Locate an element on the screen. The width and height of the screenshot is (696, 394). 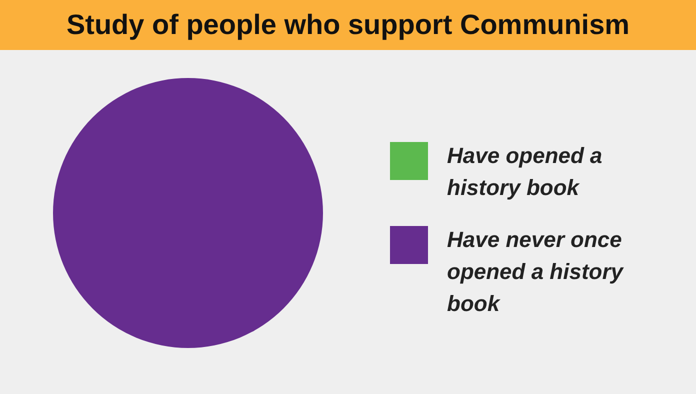
legend-label: Have opened a history book is located at coordinates (525, 172).